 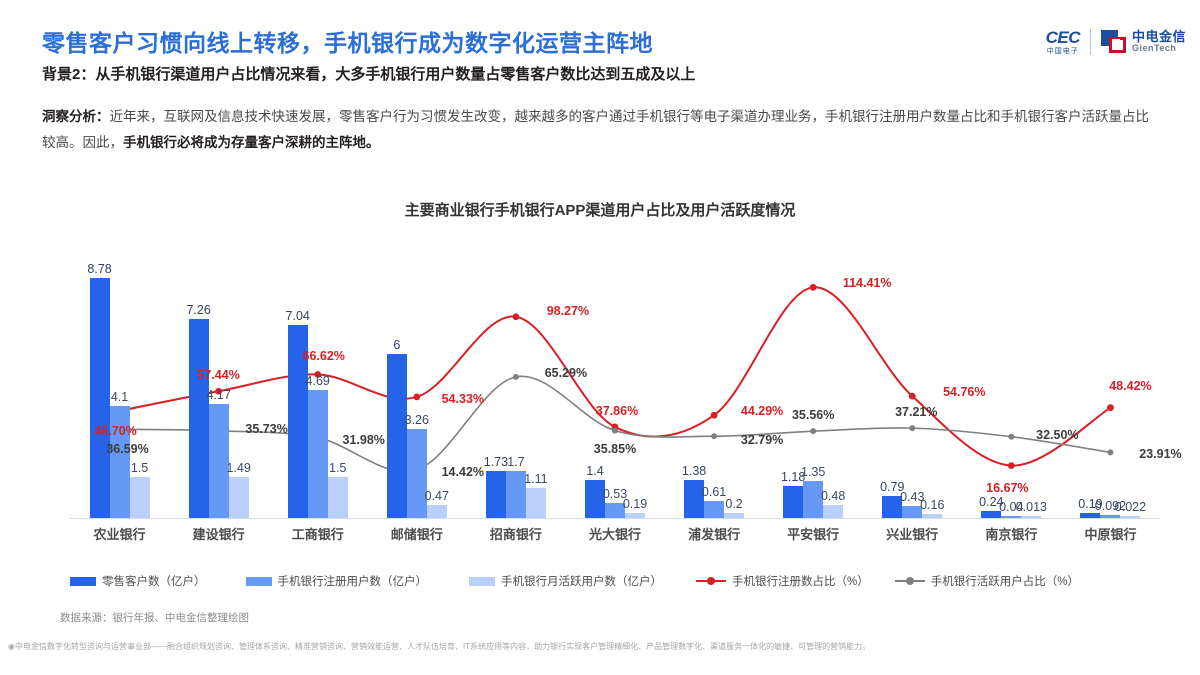 What do you see at coordinates (1011, 509) in the screenshot?
I see `bar-registered: 0.04` at bounding box center [1011, 509].